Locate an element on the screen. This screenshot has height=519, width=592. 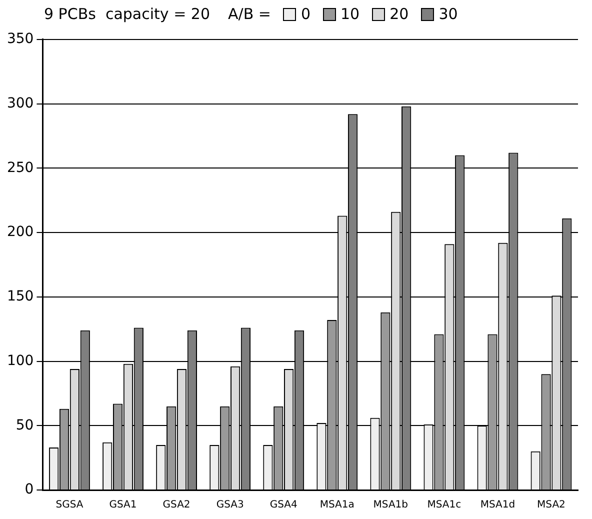
legend-label: 0 is located at coordinates (305, 14).